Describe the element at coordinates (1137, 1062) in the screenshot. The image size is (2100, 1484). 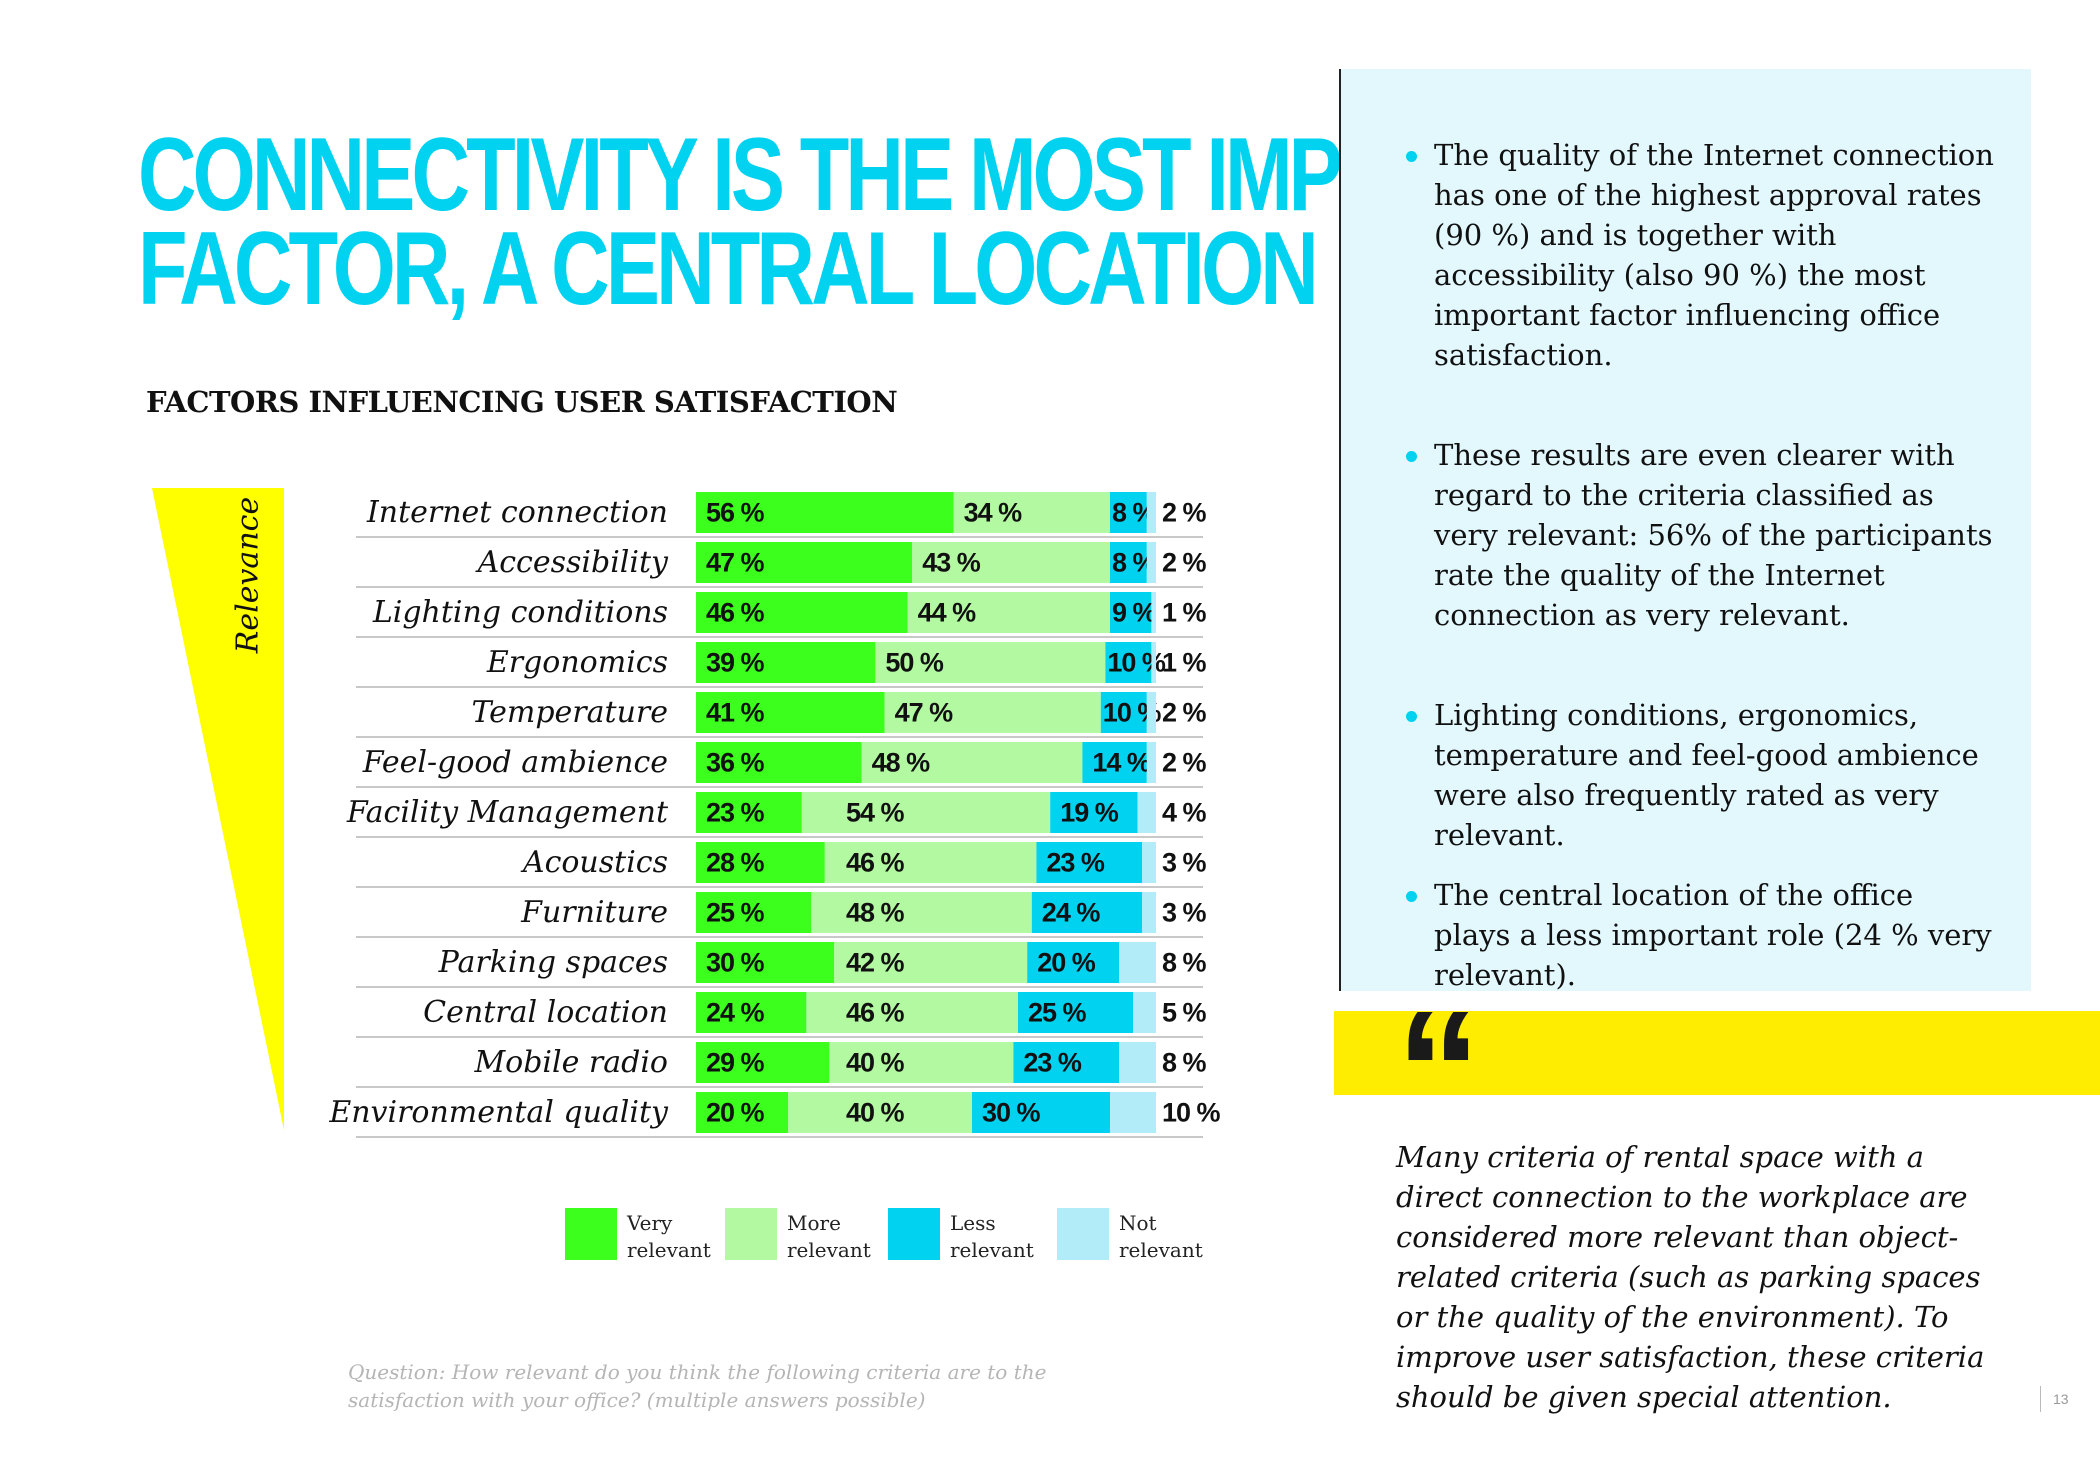
I see `bar-not-relevant-mobile-radio` at that location.